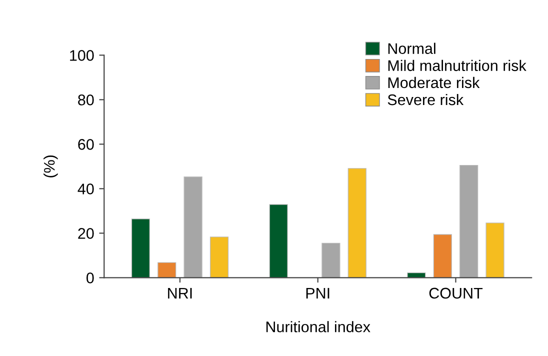 The height and width of the screenshot is (356, 548). What do you see at coordinates (412, 48) in the screenshot?
I see `legend-label: Normal` at bounding box center [412, 48].